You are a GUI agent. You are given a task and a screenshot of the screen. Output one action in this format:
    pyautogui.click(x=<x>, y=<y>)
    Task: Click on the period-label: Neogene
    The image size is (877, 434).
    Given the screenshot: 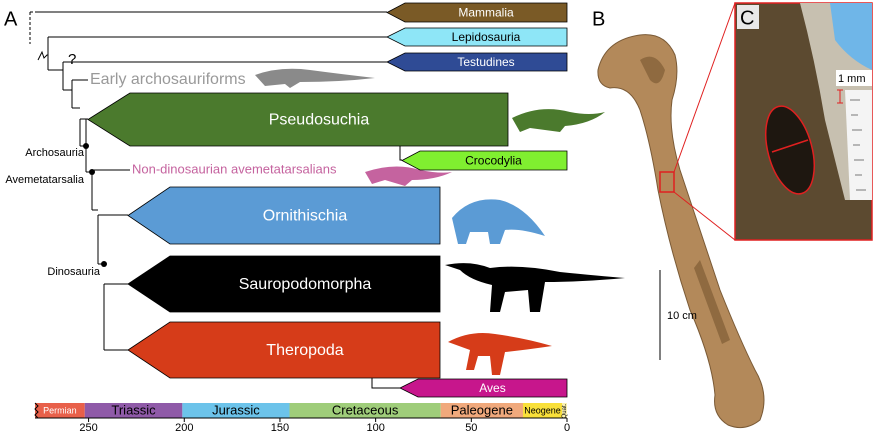 What is the action you would take?
    pyautogui.click(x=542, y=410)
    